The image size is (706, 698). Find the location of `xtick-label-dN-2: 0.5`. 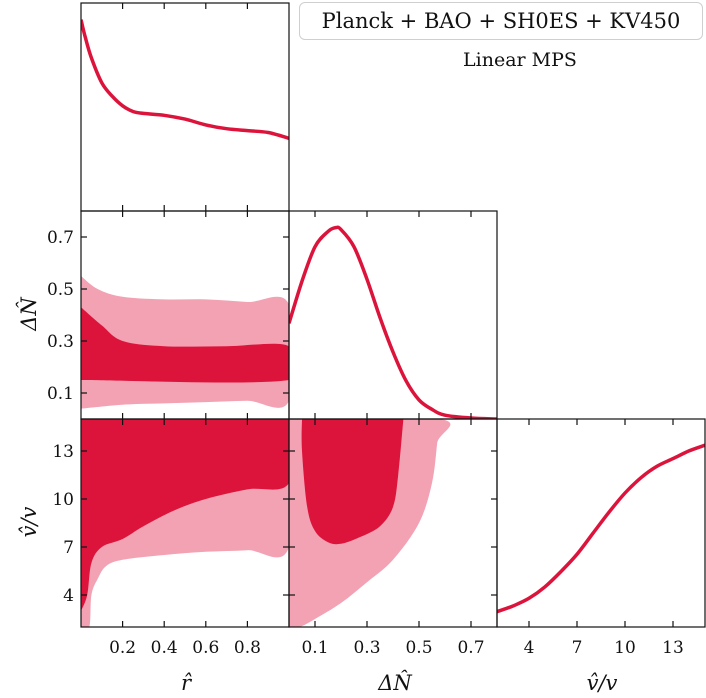

xtick-label-dN-2: 0.5 is located at coordinates (418, 648).